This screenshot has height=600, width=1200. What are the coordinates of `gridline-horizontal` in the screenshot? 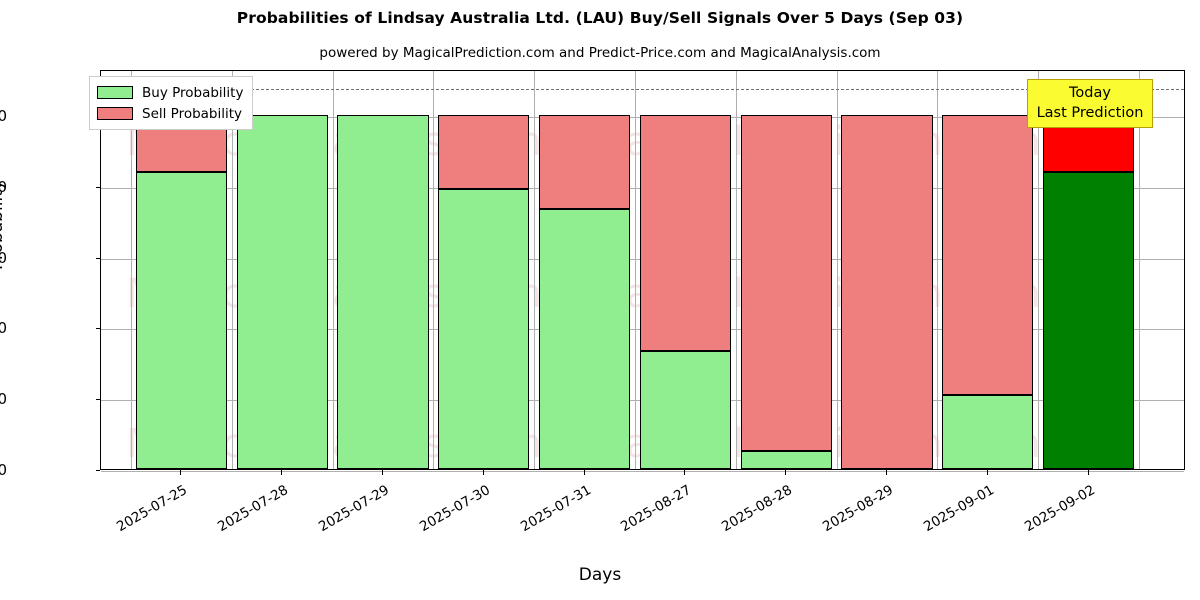 It's located at (642, 471).